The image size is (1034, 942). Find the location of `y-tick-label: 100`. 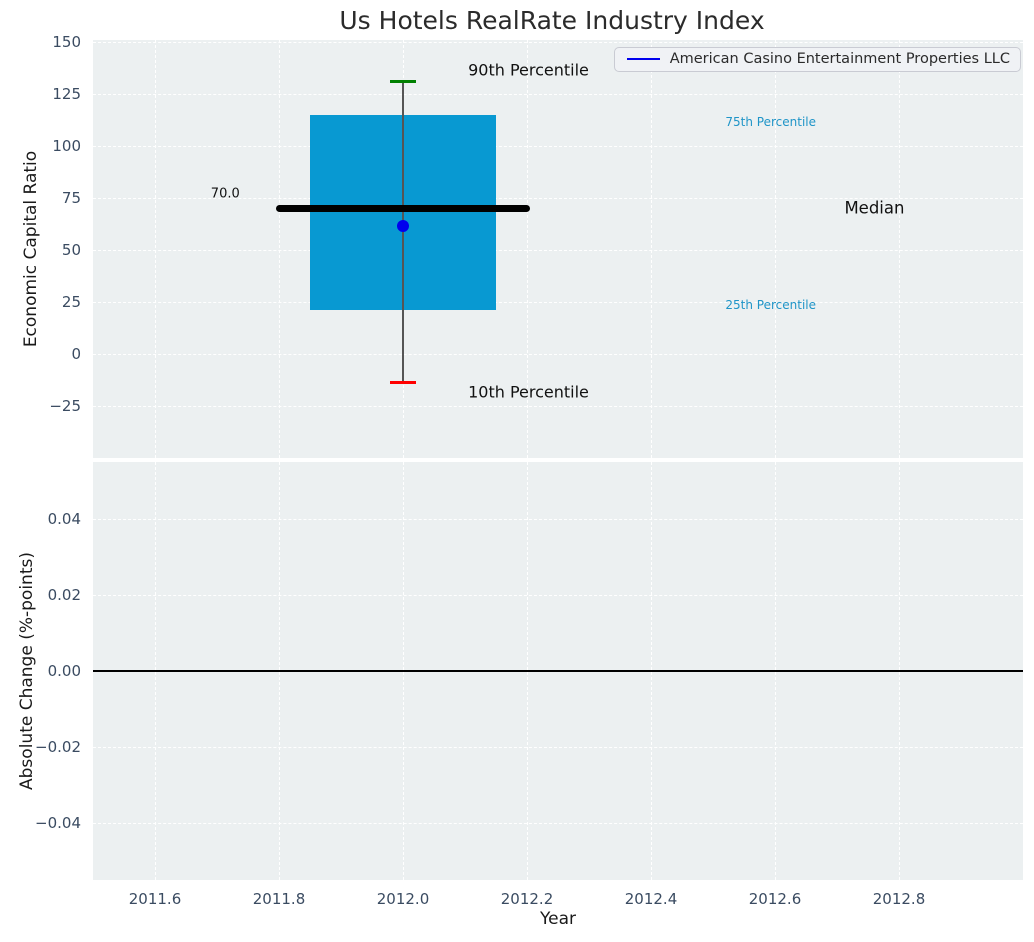

y-tick-label: 100 is located at coordinates (66, 146).